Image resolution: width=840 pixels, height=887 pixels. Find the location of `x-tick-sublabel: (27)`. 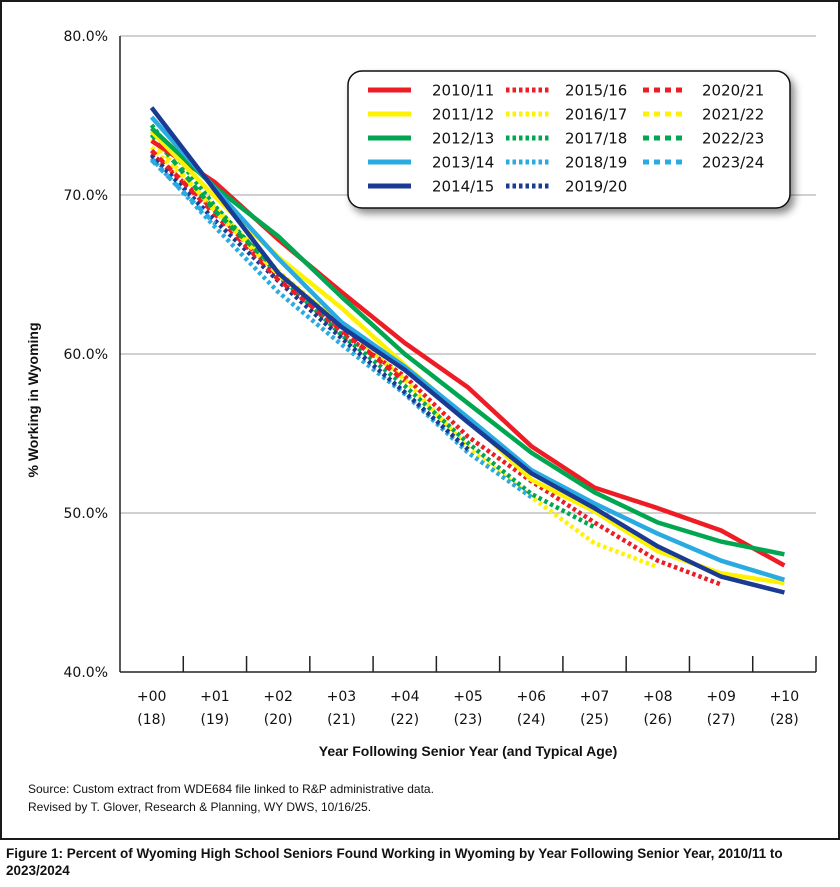

x-tick-sublabel: (27) is located at coordinates (721, 720).